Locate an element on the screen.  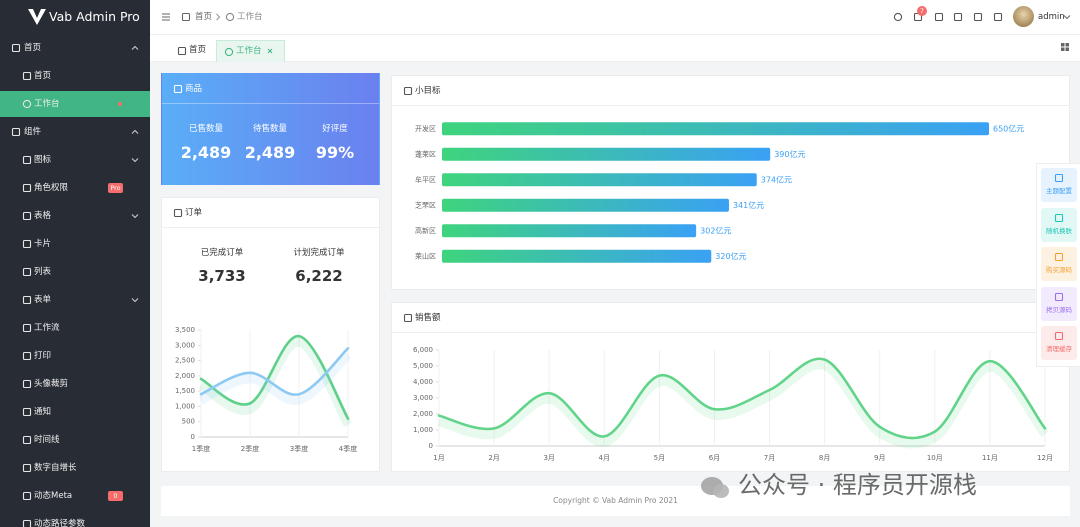
y-tick-label: 1,500 is located at coordinates (185, 391).